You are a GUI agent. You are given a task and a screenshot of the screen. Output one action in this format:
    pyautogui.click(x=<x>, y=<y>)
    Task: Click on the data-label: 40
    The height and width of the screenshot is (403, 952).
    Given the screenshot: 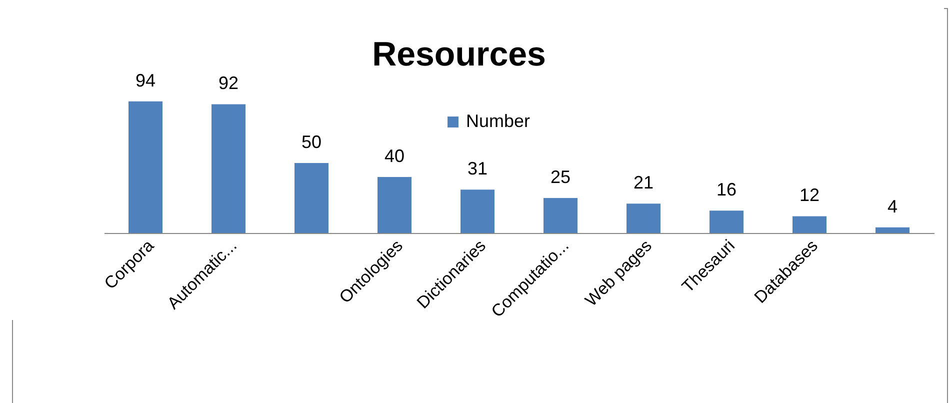 What is the action you would take?
    pyautogui.click(x=394, y=156)
    